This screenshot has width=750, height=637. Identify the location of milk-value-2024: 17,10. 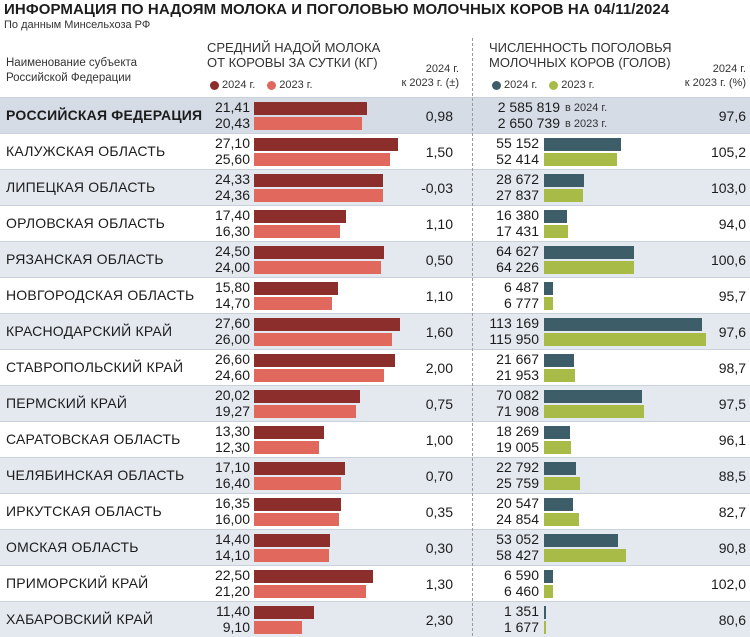
(232, 467).